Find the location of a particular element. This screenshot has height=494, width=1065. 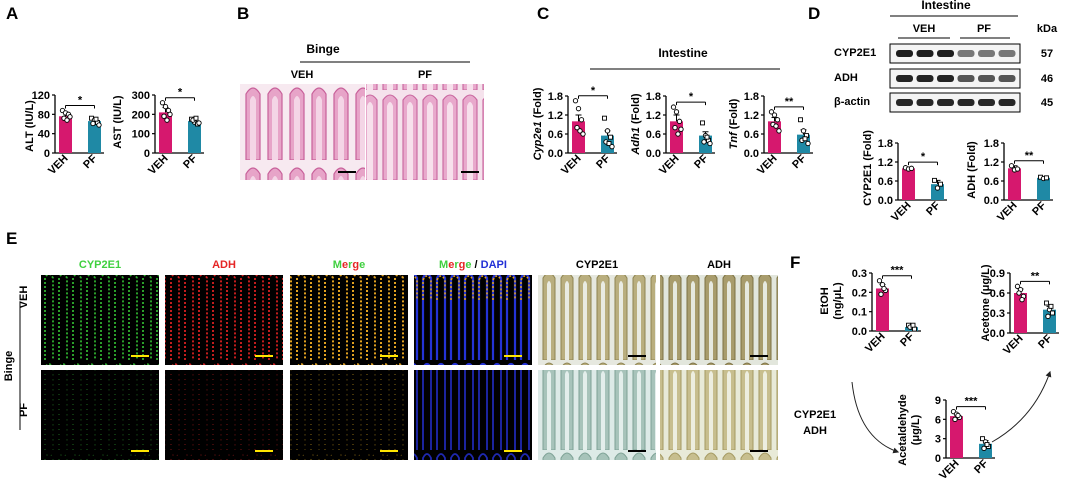

blot-kda-header: kDa is located at coordinates (1047, 29).